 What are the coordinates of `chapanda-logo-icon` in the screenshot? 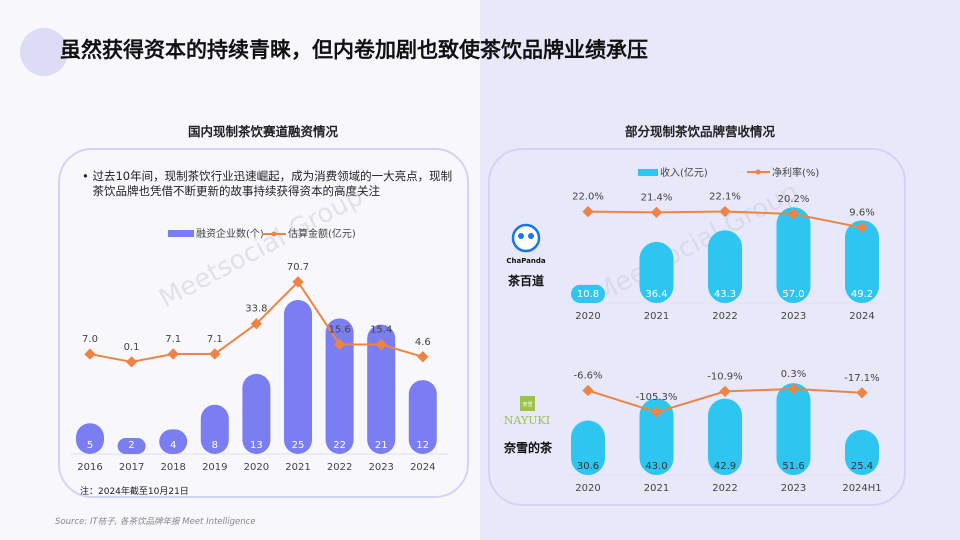 It's located at (526, 238).